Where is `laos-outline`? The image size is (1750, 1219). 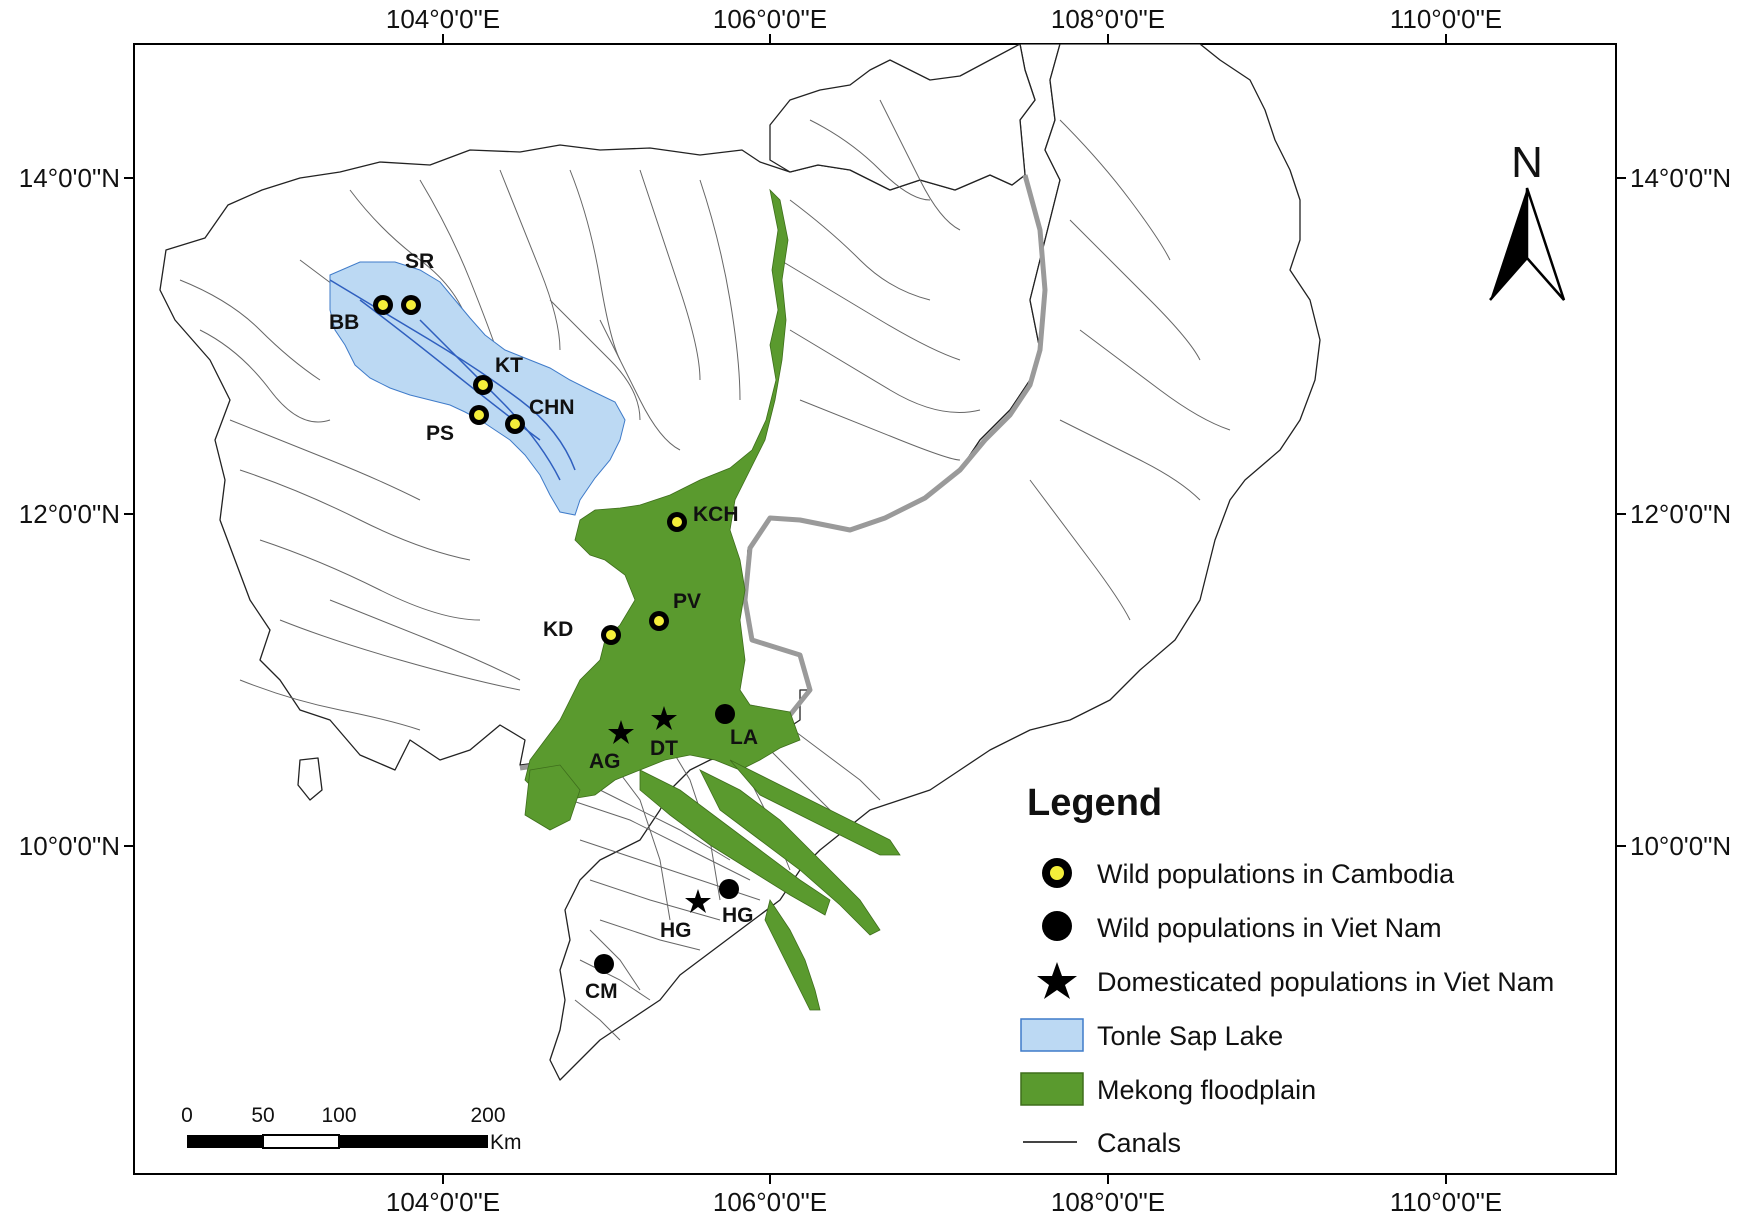
laos-outline is located at coordinates (902, 117).